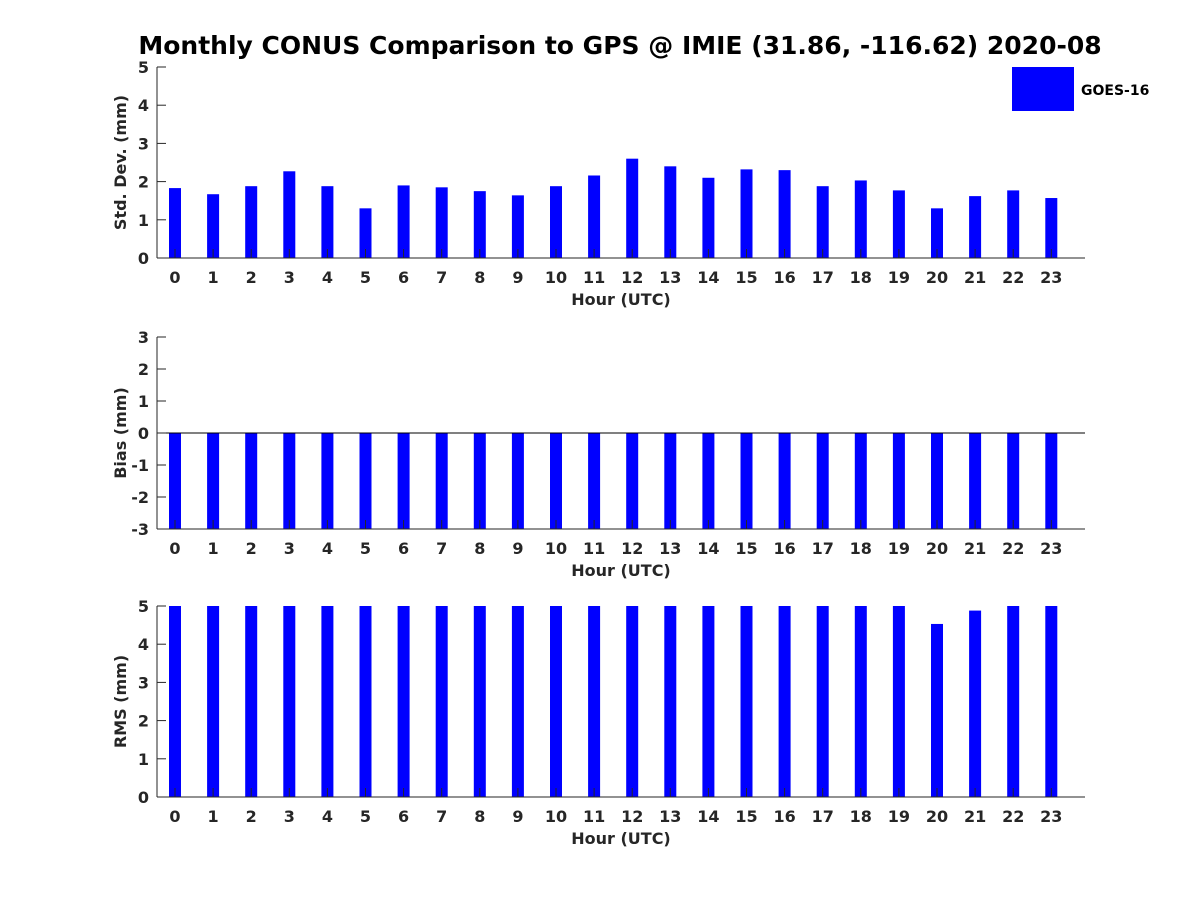 The image size is (1200, 900). Describe the element at coordinates (899, 816) in the screenshot. I see `rms-mm-xtick-label: 19` at that location.